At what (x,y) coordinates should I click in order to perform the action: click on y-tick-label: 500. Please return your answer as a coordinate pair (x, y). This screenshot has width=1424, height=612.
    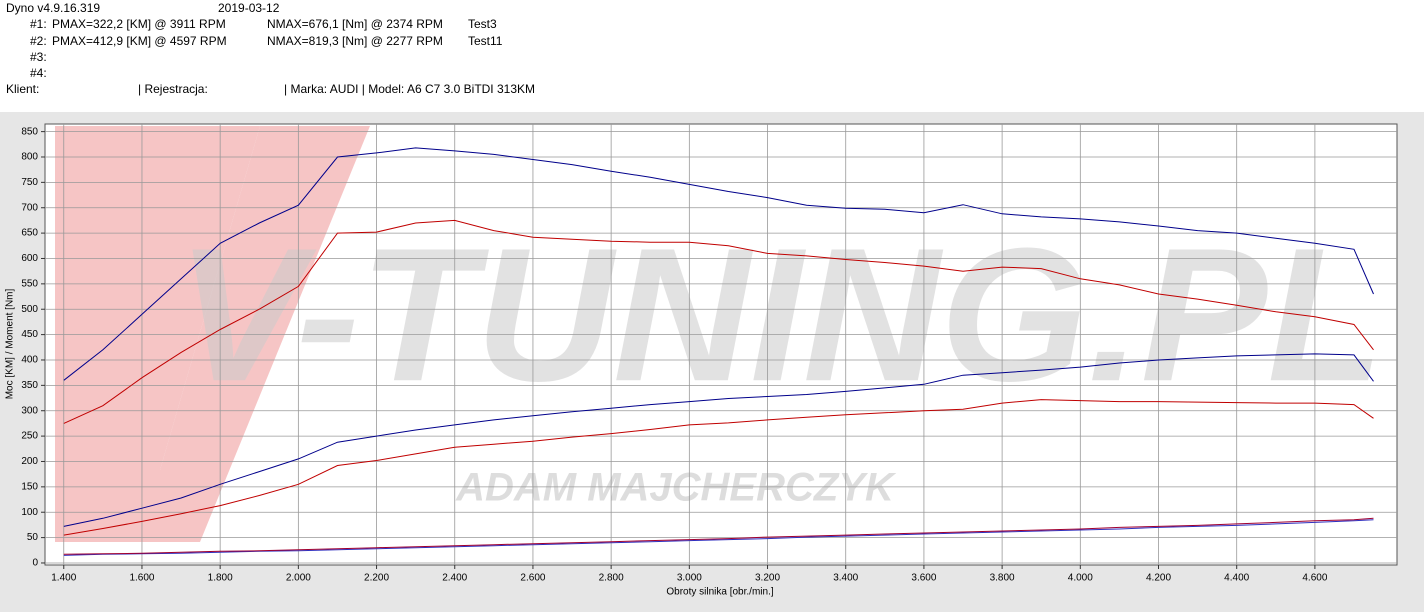
    Looking at the image, I should click on (29, 309).